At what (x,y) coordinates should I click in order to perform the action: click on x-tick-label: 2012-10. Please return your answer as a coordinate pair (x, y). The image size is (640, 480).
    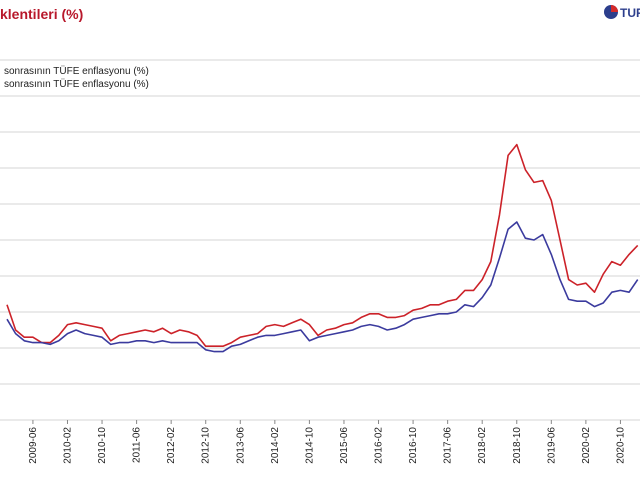
    Looking at the image, I should click on (206, 445).